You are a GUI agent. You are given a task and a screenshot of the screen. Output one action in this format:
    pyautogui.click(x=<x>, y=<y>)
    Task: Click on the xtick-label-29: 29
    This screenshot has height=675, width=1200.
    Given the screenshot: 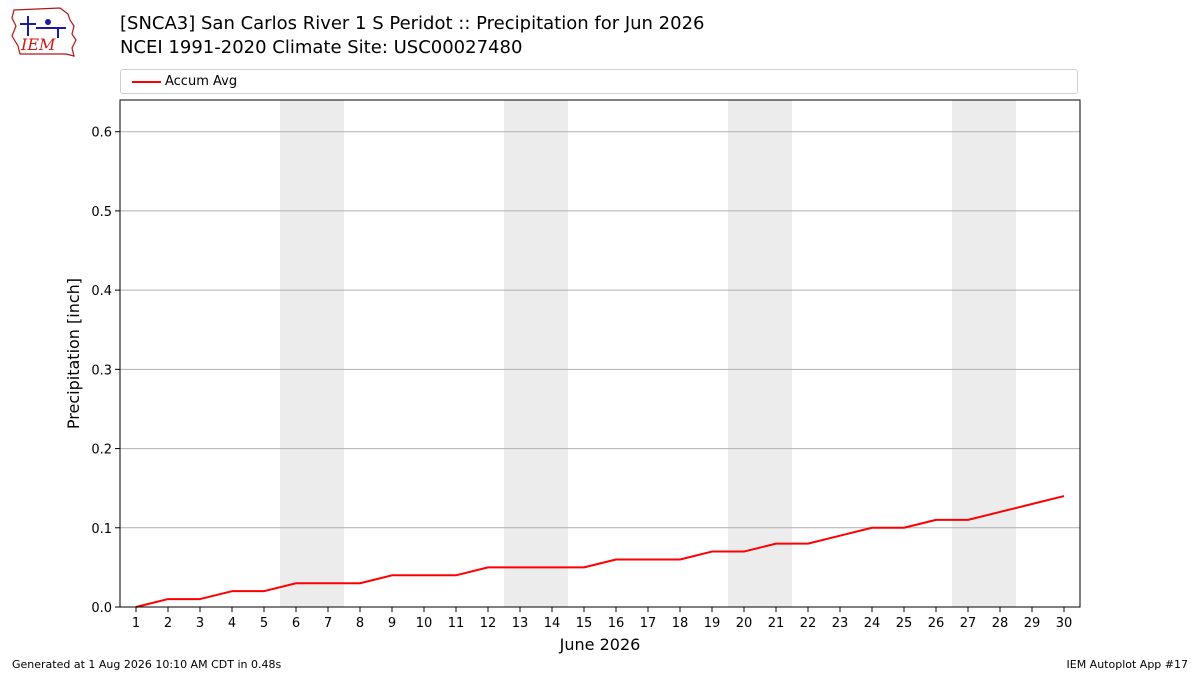 What is the action you would take?
    pyautogui.click(x=1032, y=623)
    